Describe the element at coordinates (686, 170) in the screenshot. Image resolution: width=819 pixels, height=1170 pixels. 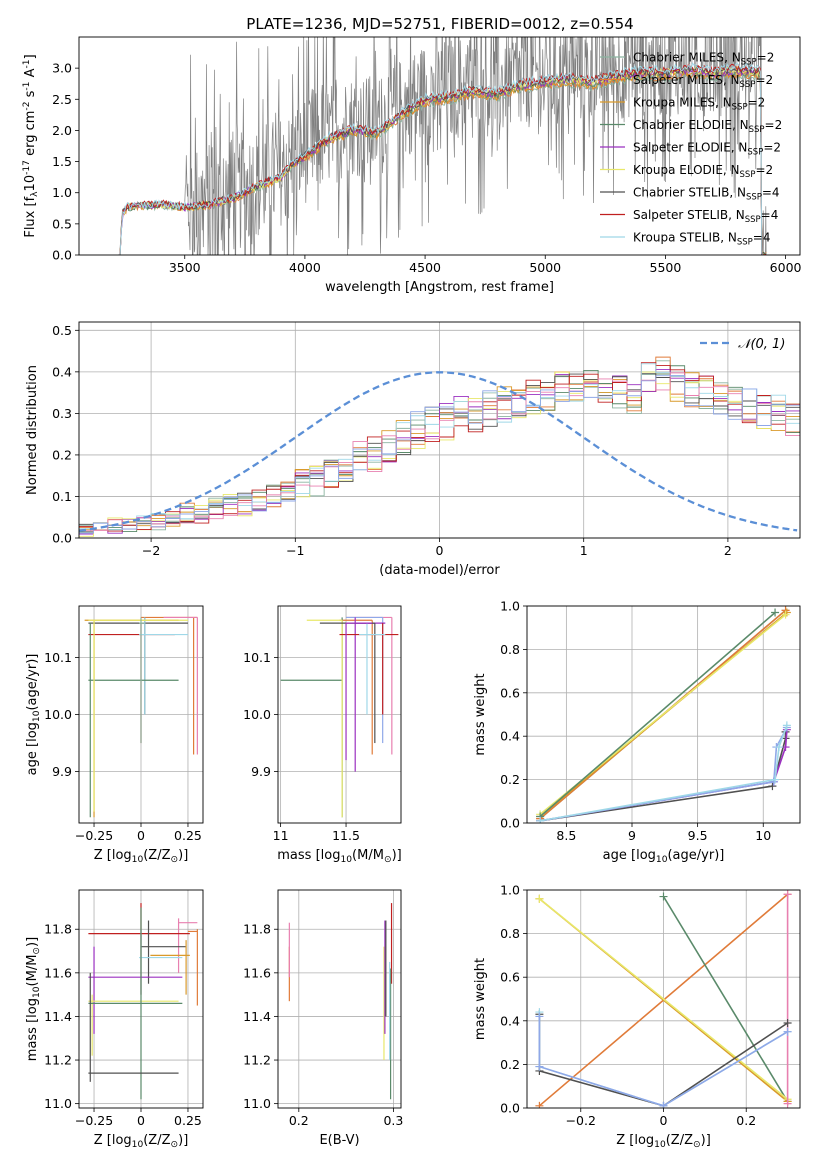
I see `legend-label-name: Kroupa ELODIE, N` at that location.